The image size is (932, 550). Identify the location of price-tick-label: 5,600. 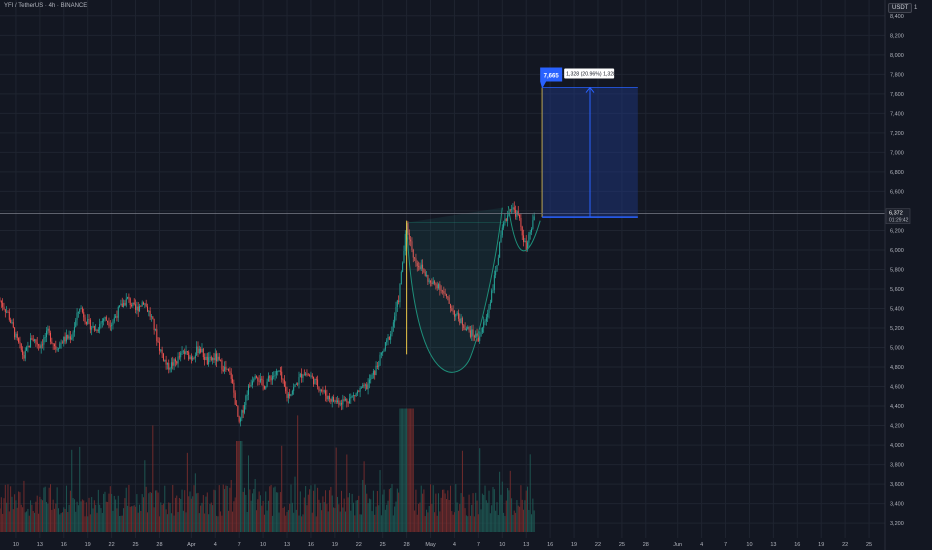
(897, 290).